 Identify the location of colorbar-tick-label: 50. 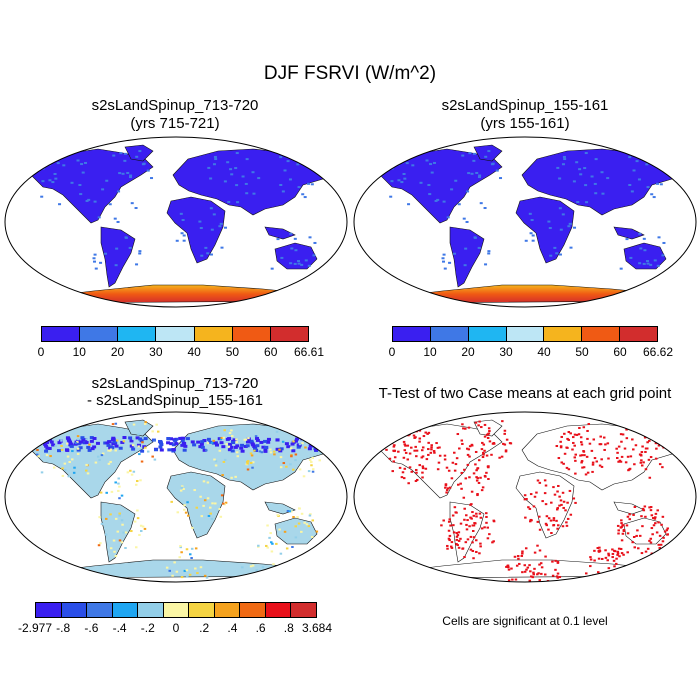
(582, 352).